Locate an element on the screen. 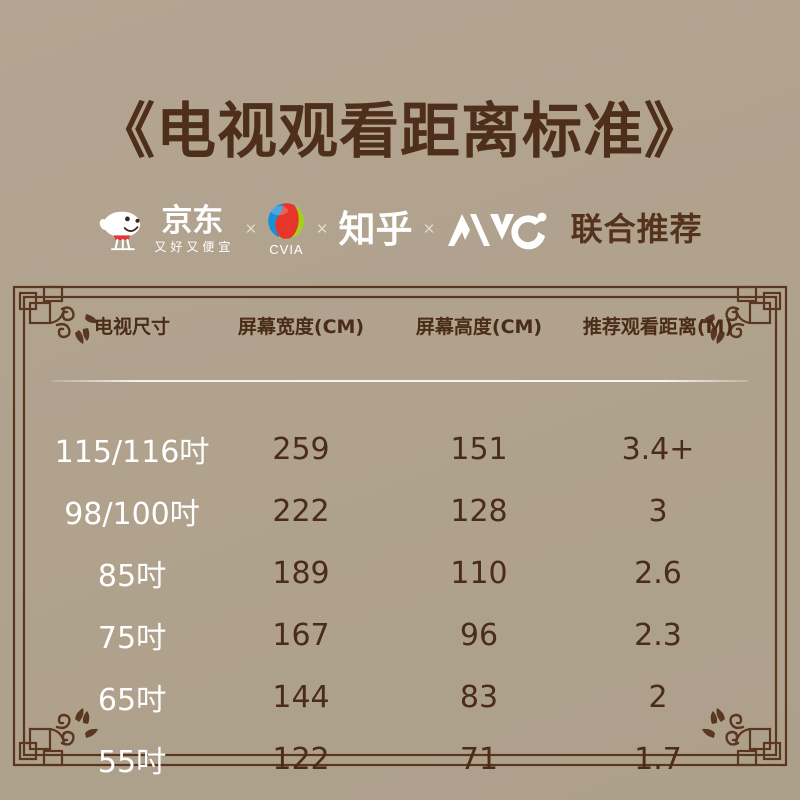  table-row: 115/116吋 259 151 3.4+ is located at coordinates (400, 449).